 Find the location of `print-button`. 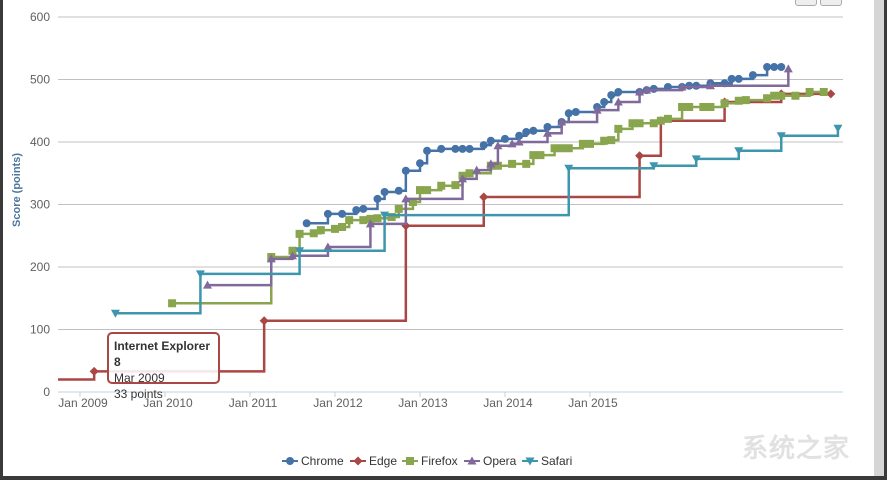

print-button is located at coordinates (831, 3).